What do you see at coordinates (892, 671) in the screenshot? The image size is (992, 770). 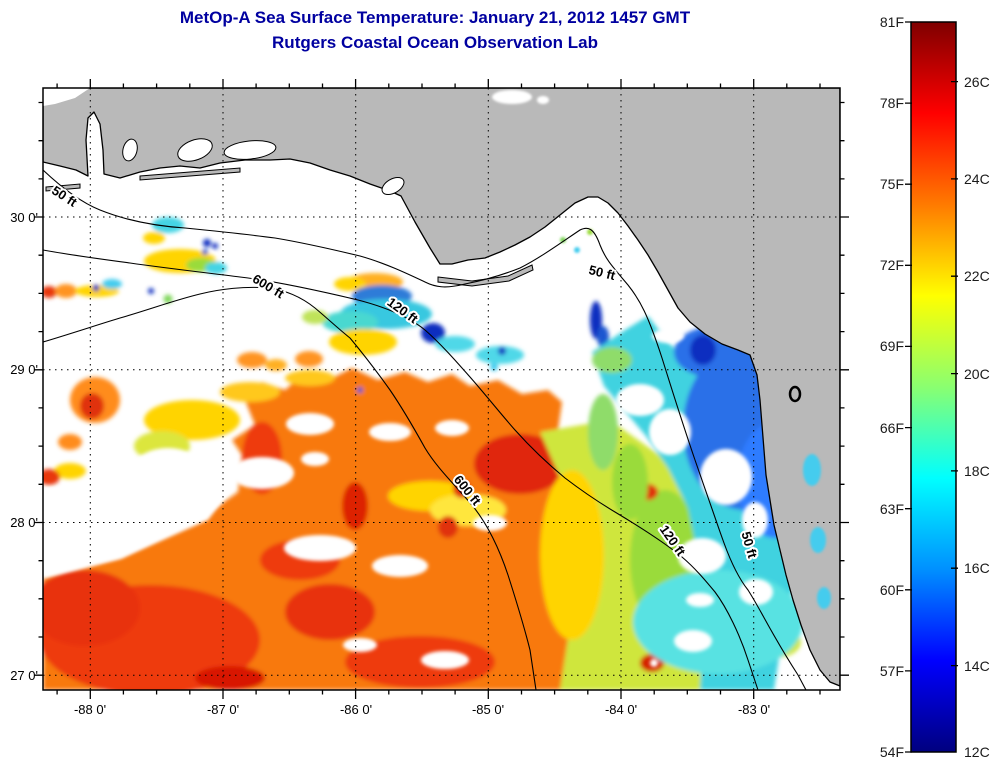 I see `cbar-f-label: 57F` at bounding box center [892, 671].